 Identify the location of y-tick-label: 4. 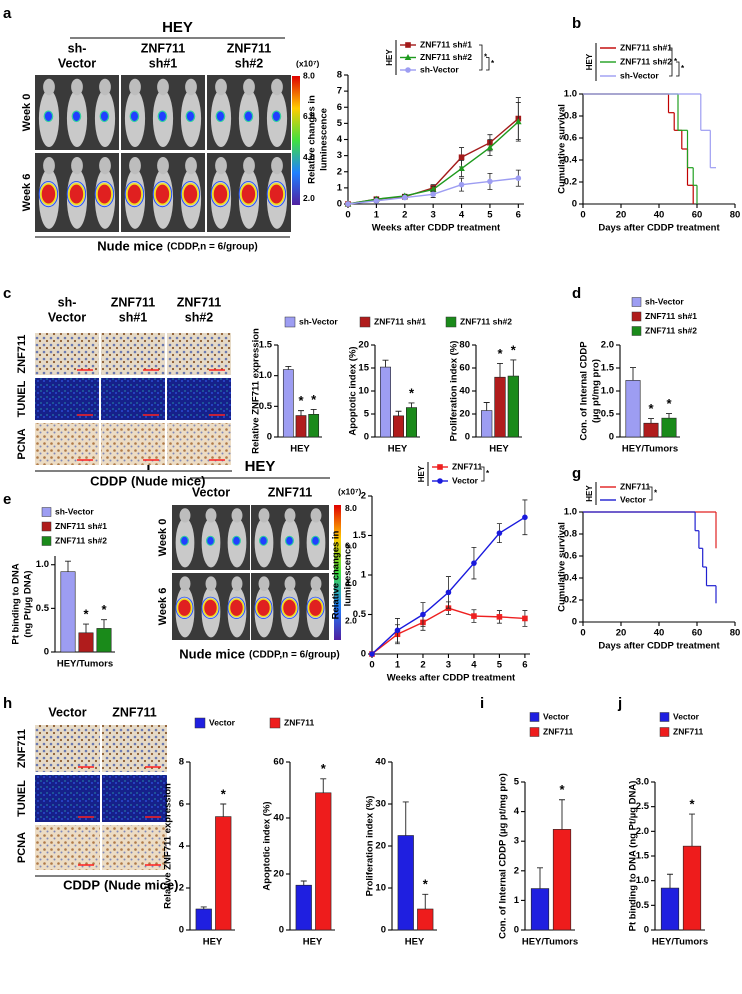
(340, 139).